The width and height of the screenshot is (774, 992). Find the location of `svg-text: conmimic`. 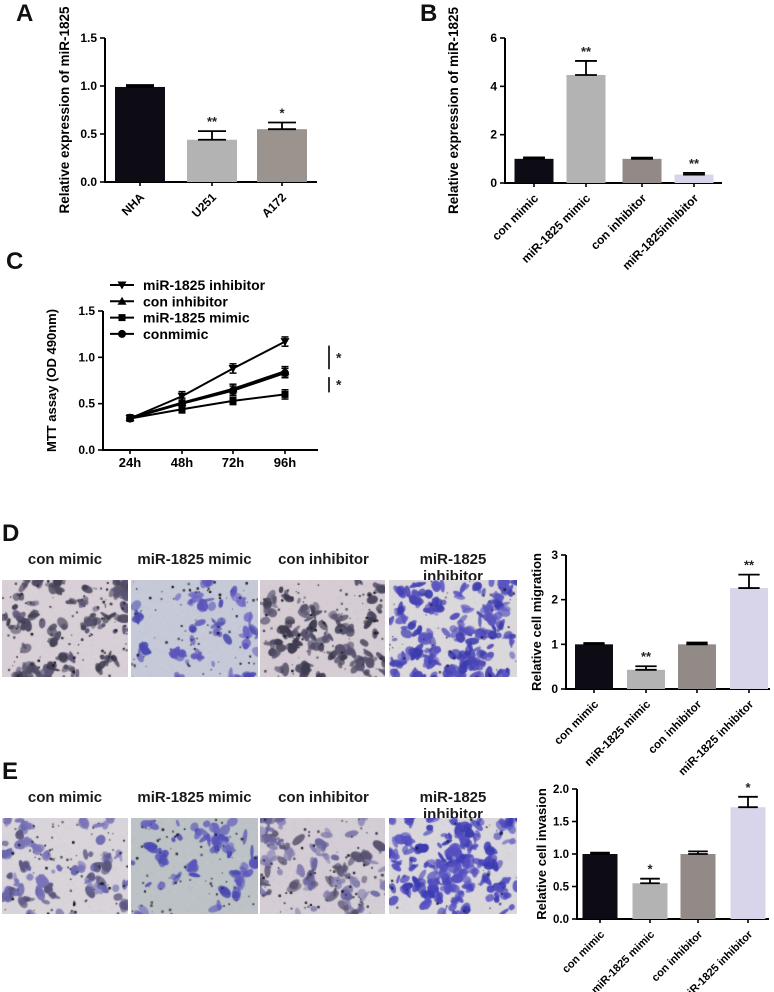

svg-text: conmimic is located at coordinates (176, 334).